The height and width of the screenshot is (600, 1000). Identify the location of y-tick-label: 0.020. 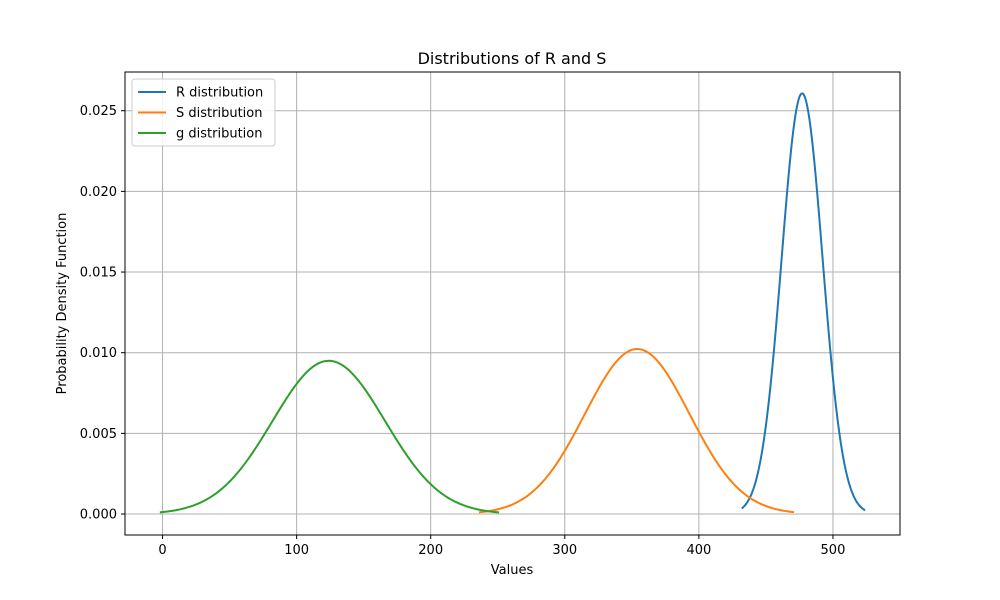
(98, 192).